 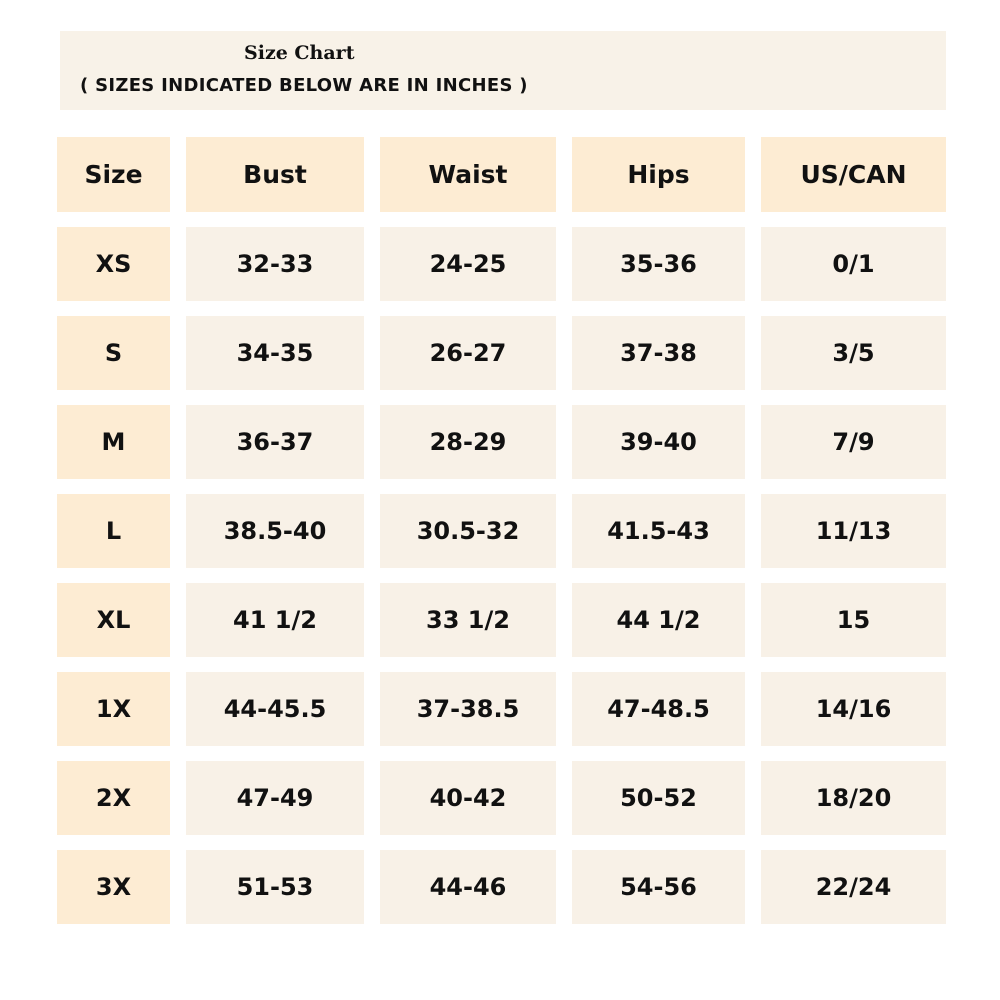 I want to click on table-cell: 44-46, so click(x=468, y=887).